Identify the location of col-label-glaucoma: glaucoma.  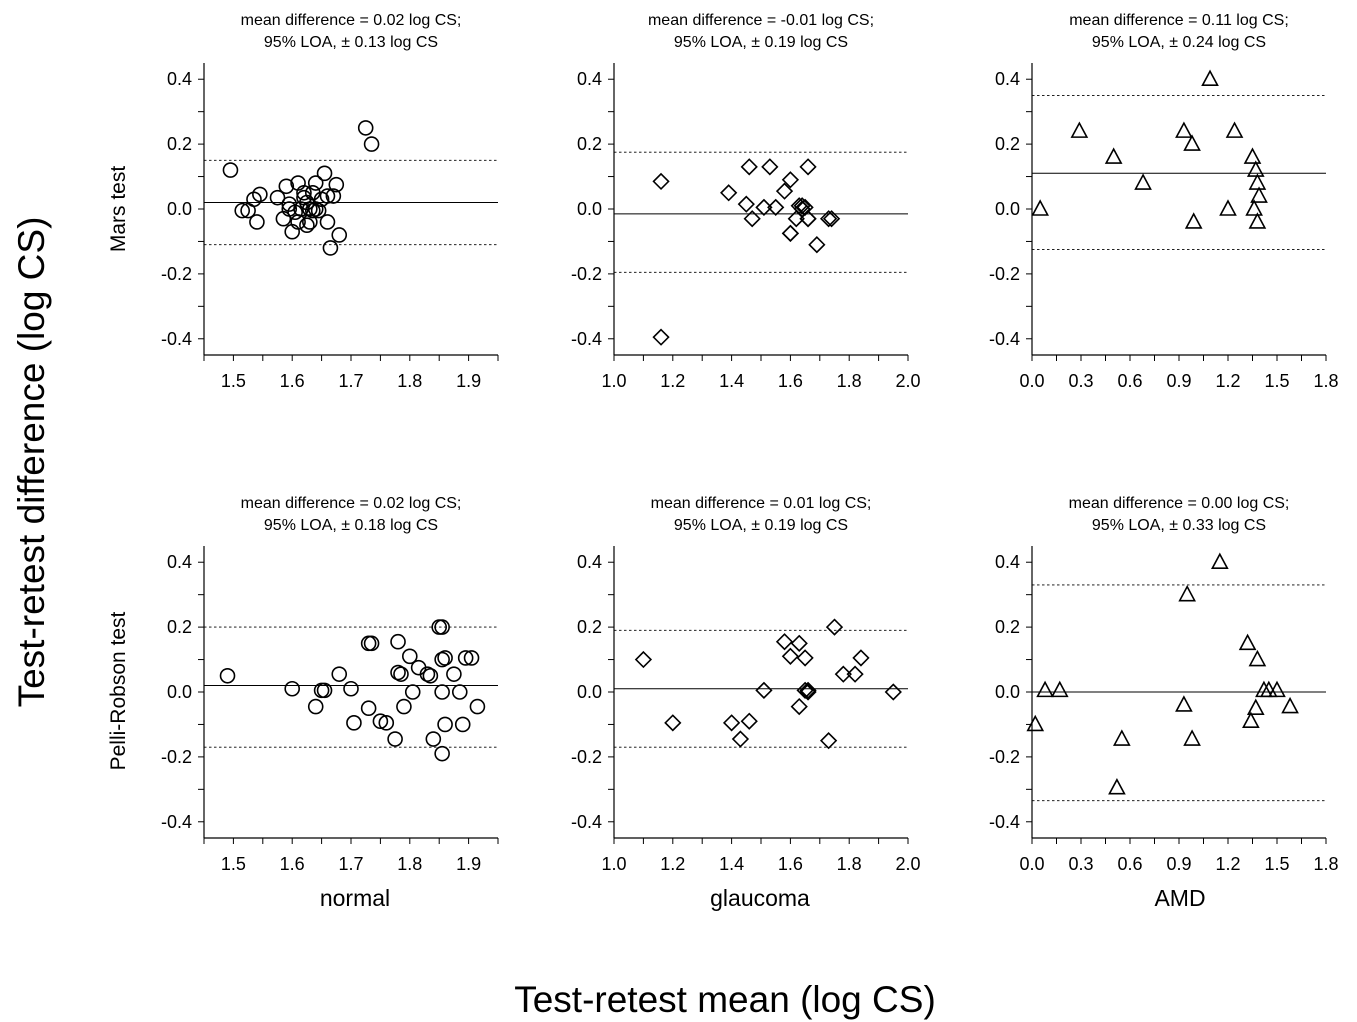
(760, 898).